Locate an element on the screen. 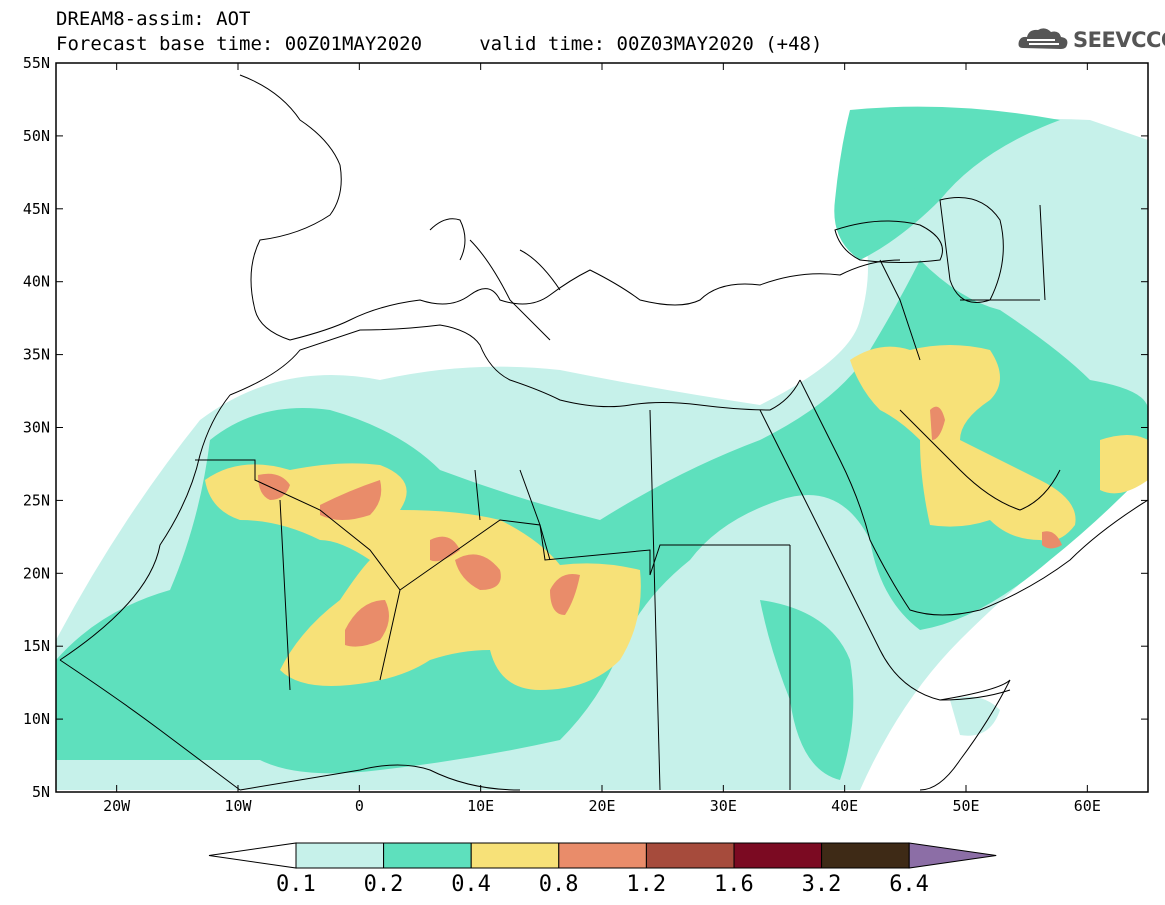  lon-tick-label: 30E is located at coordinates (723, 806).